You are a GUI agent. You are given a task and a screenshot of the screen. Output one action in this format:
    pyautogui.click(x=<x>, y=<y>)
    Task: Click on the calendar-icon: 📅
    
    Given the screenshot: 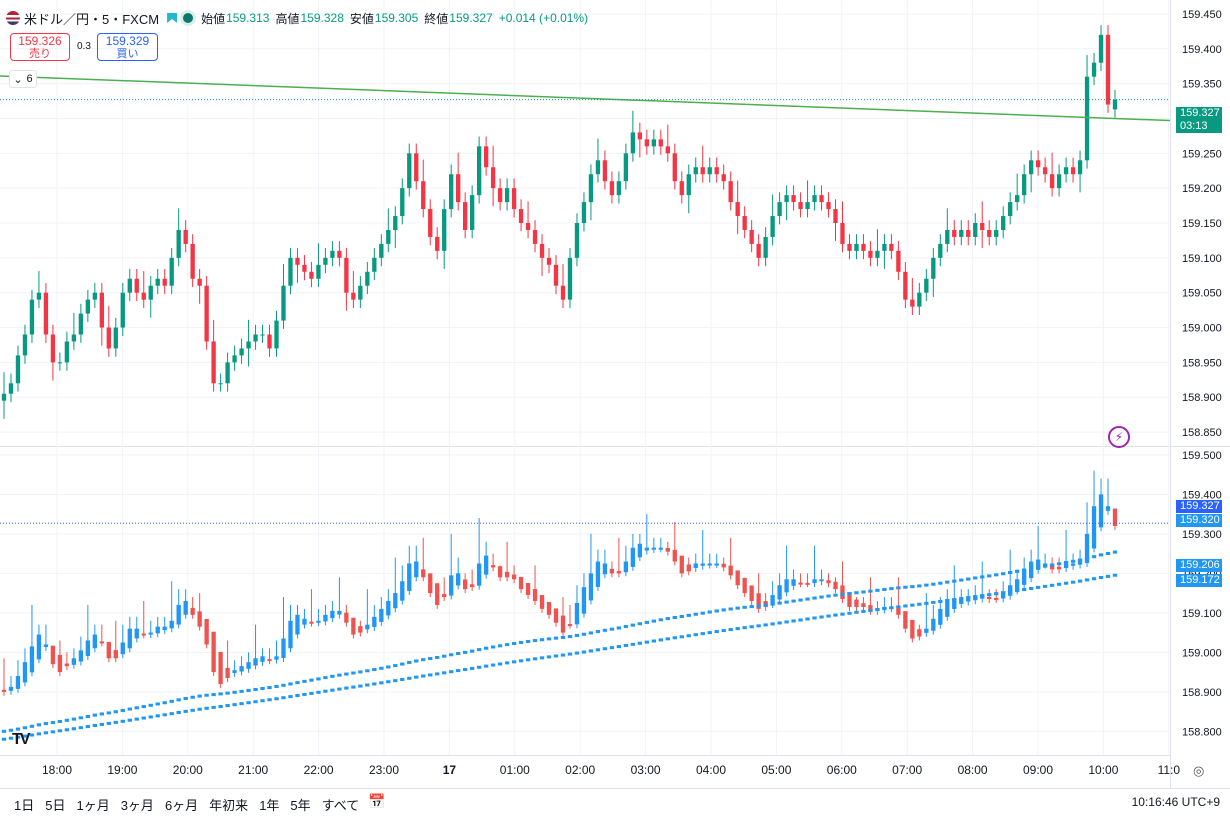 What is the action you would take?
    pyautogui.click(x=377, y=801)
    